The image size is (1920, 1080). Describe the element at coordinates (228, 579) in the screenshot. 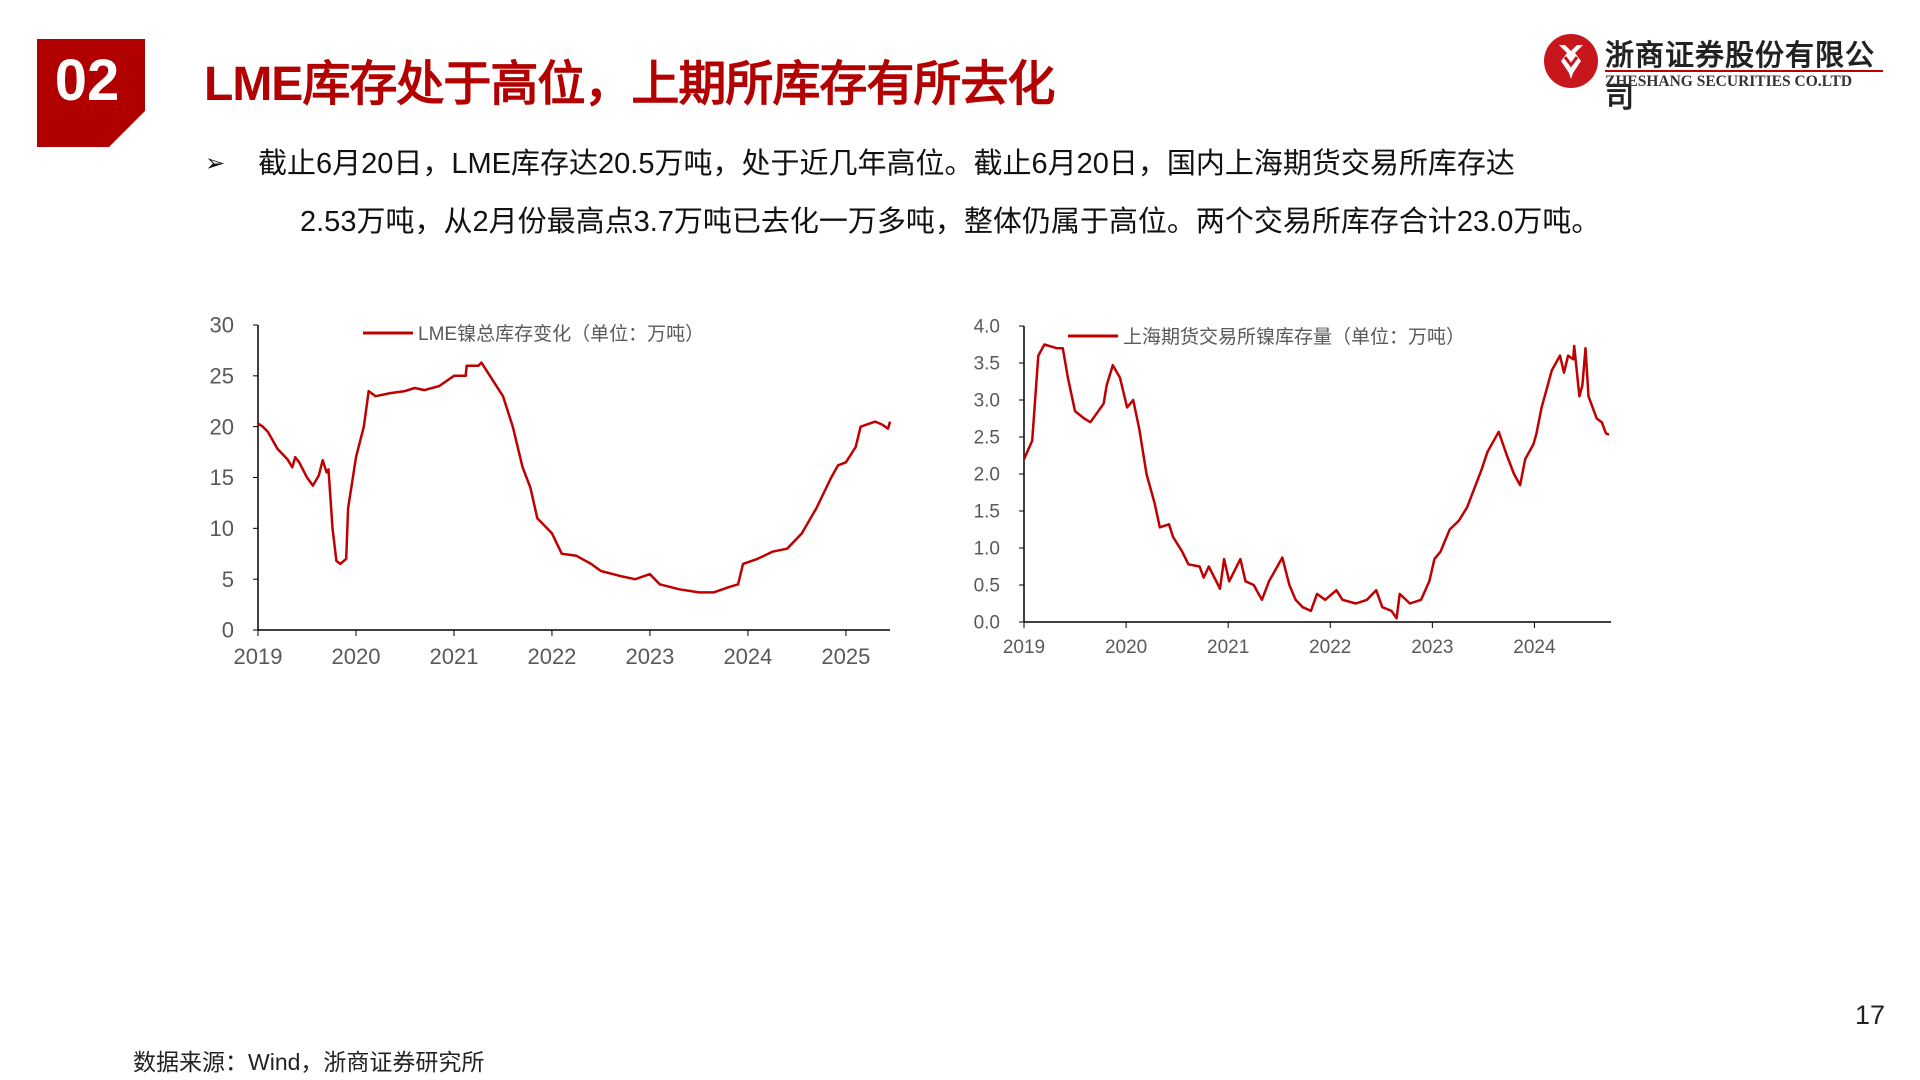

I see `y-tick-label: 5` at that location.